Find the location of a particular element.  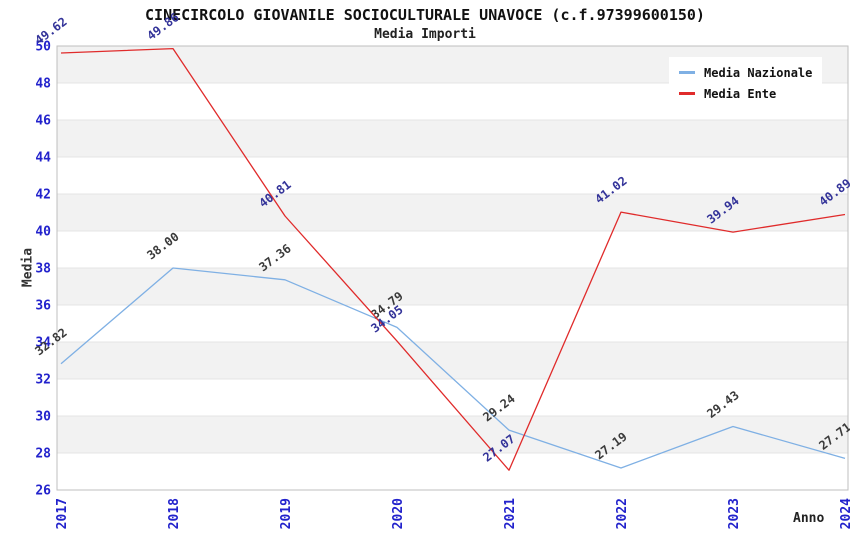

y-tick-label: 46 is located at coordinates (43, 121).